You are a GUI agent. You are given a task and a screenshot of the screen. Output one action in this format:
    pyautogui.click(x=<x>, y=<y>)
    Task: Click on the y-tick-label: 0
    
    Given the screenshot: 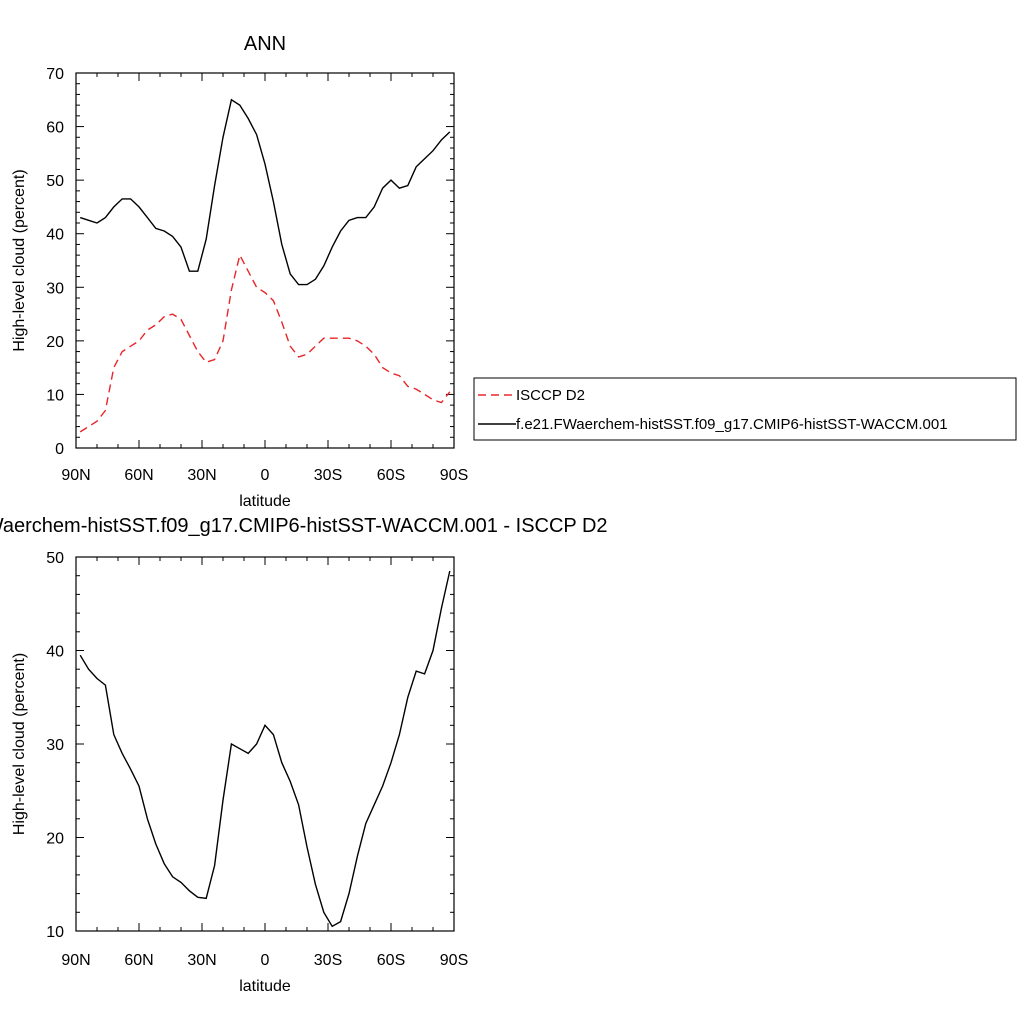 What is the action you would take?
    pyautogui.click(x=59, y=449)
    